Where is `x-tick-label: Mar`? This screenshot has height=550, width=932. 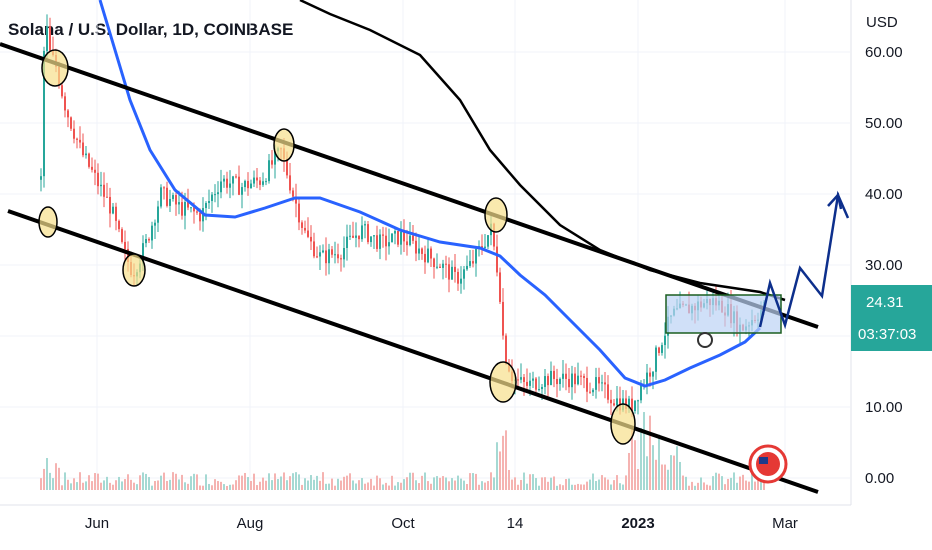 x-tick-label: Mar is located at coordinates (785, 523).